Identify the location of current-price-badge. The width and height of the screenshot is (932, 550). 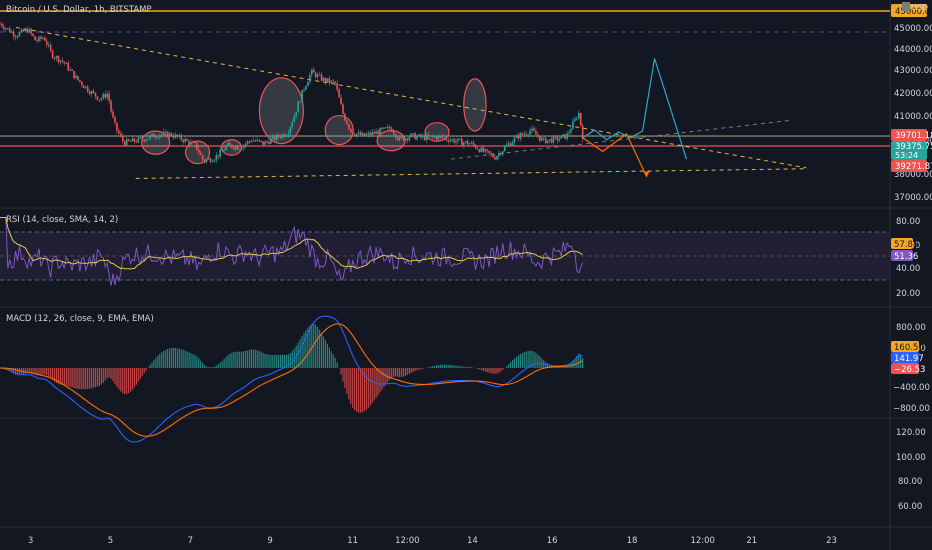
(909, 150).